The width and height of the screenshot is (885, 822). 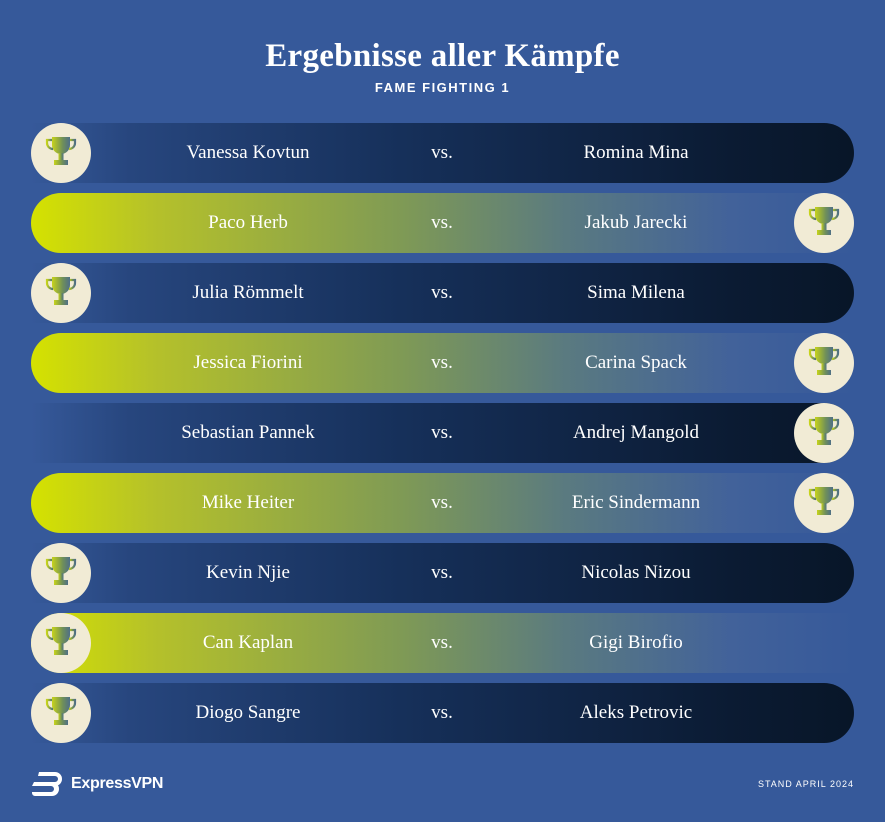 I want to click on fighter-right: Nicolas Nizou, so click(x=636, y=572).